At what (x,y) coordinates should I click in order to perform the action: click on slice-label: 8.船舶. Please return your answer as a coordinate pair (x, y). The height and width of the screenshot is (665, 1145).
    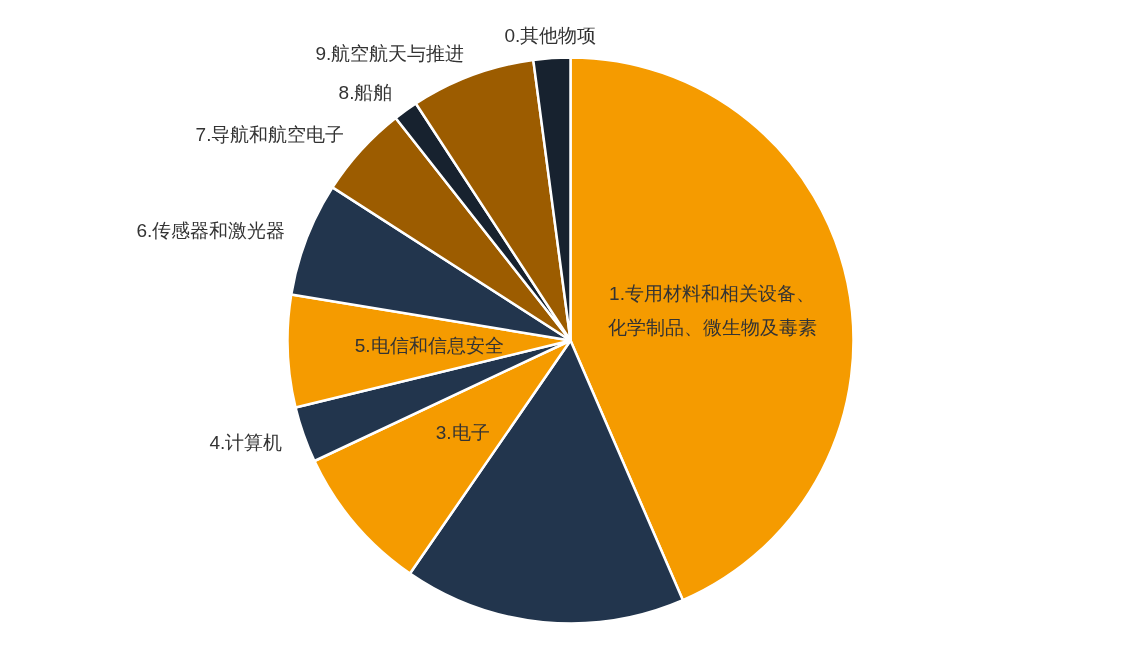
    Looking at the image, I should click on (365, 92).